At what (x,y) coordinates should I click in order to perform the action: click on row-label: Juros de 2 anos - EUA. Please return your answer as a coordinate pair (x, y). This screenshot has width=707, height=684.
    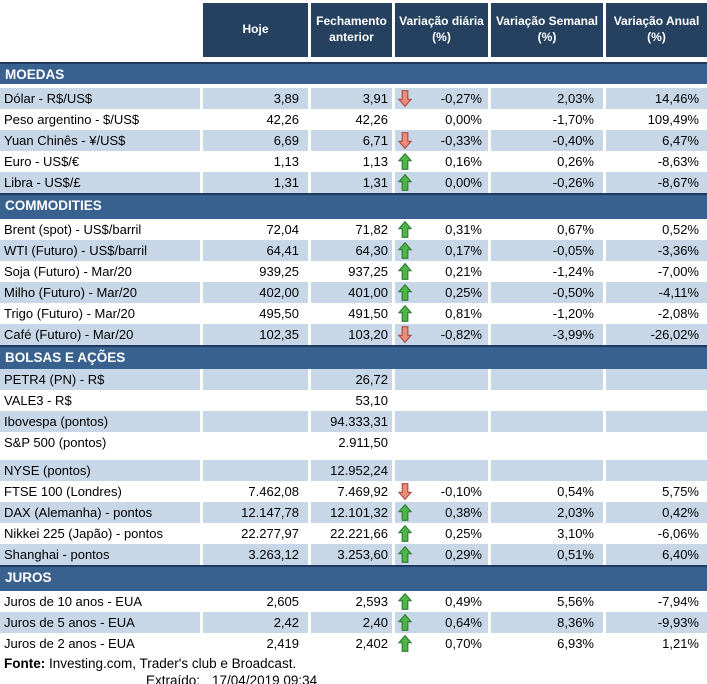
    Looking at the image, I should click on (69, 643).